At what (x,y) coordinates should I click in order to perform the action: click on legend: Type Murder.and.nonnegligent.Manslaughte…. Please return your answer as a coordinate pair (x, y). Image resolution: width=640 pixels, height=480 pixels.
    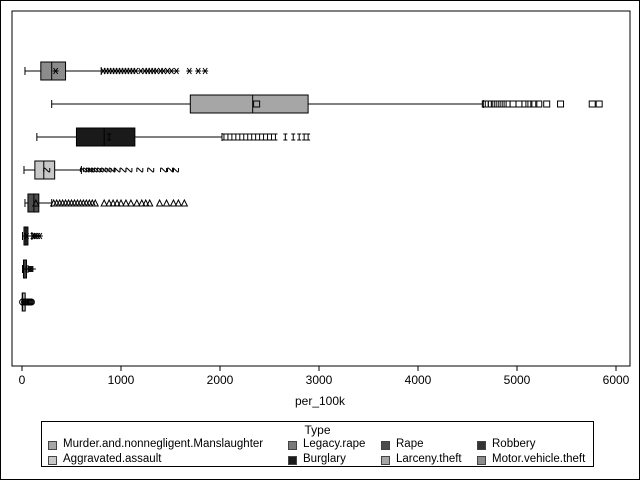
    Looking at the image, I should click on (317, 444).